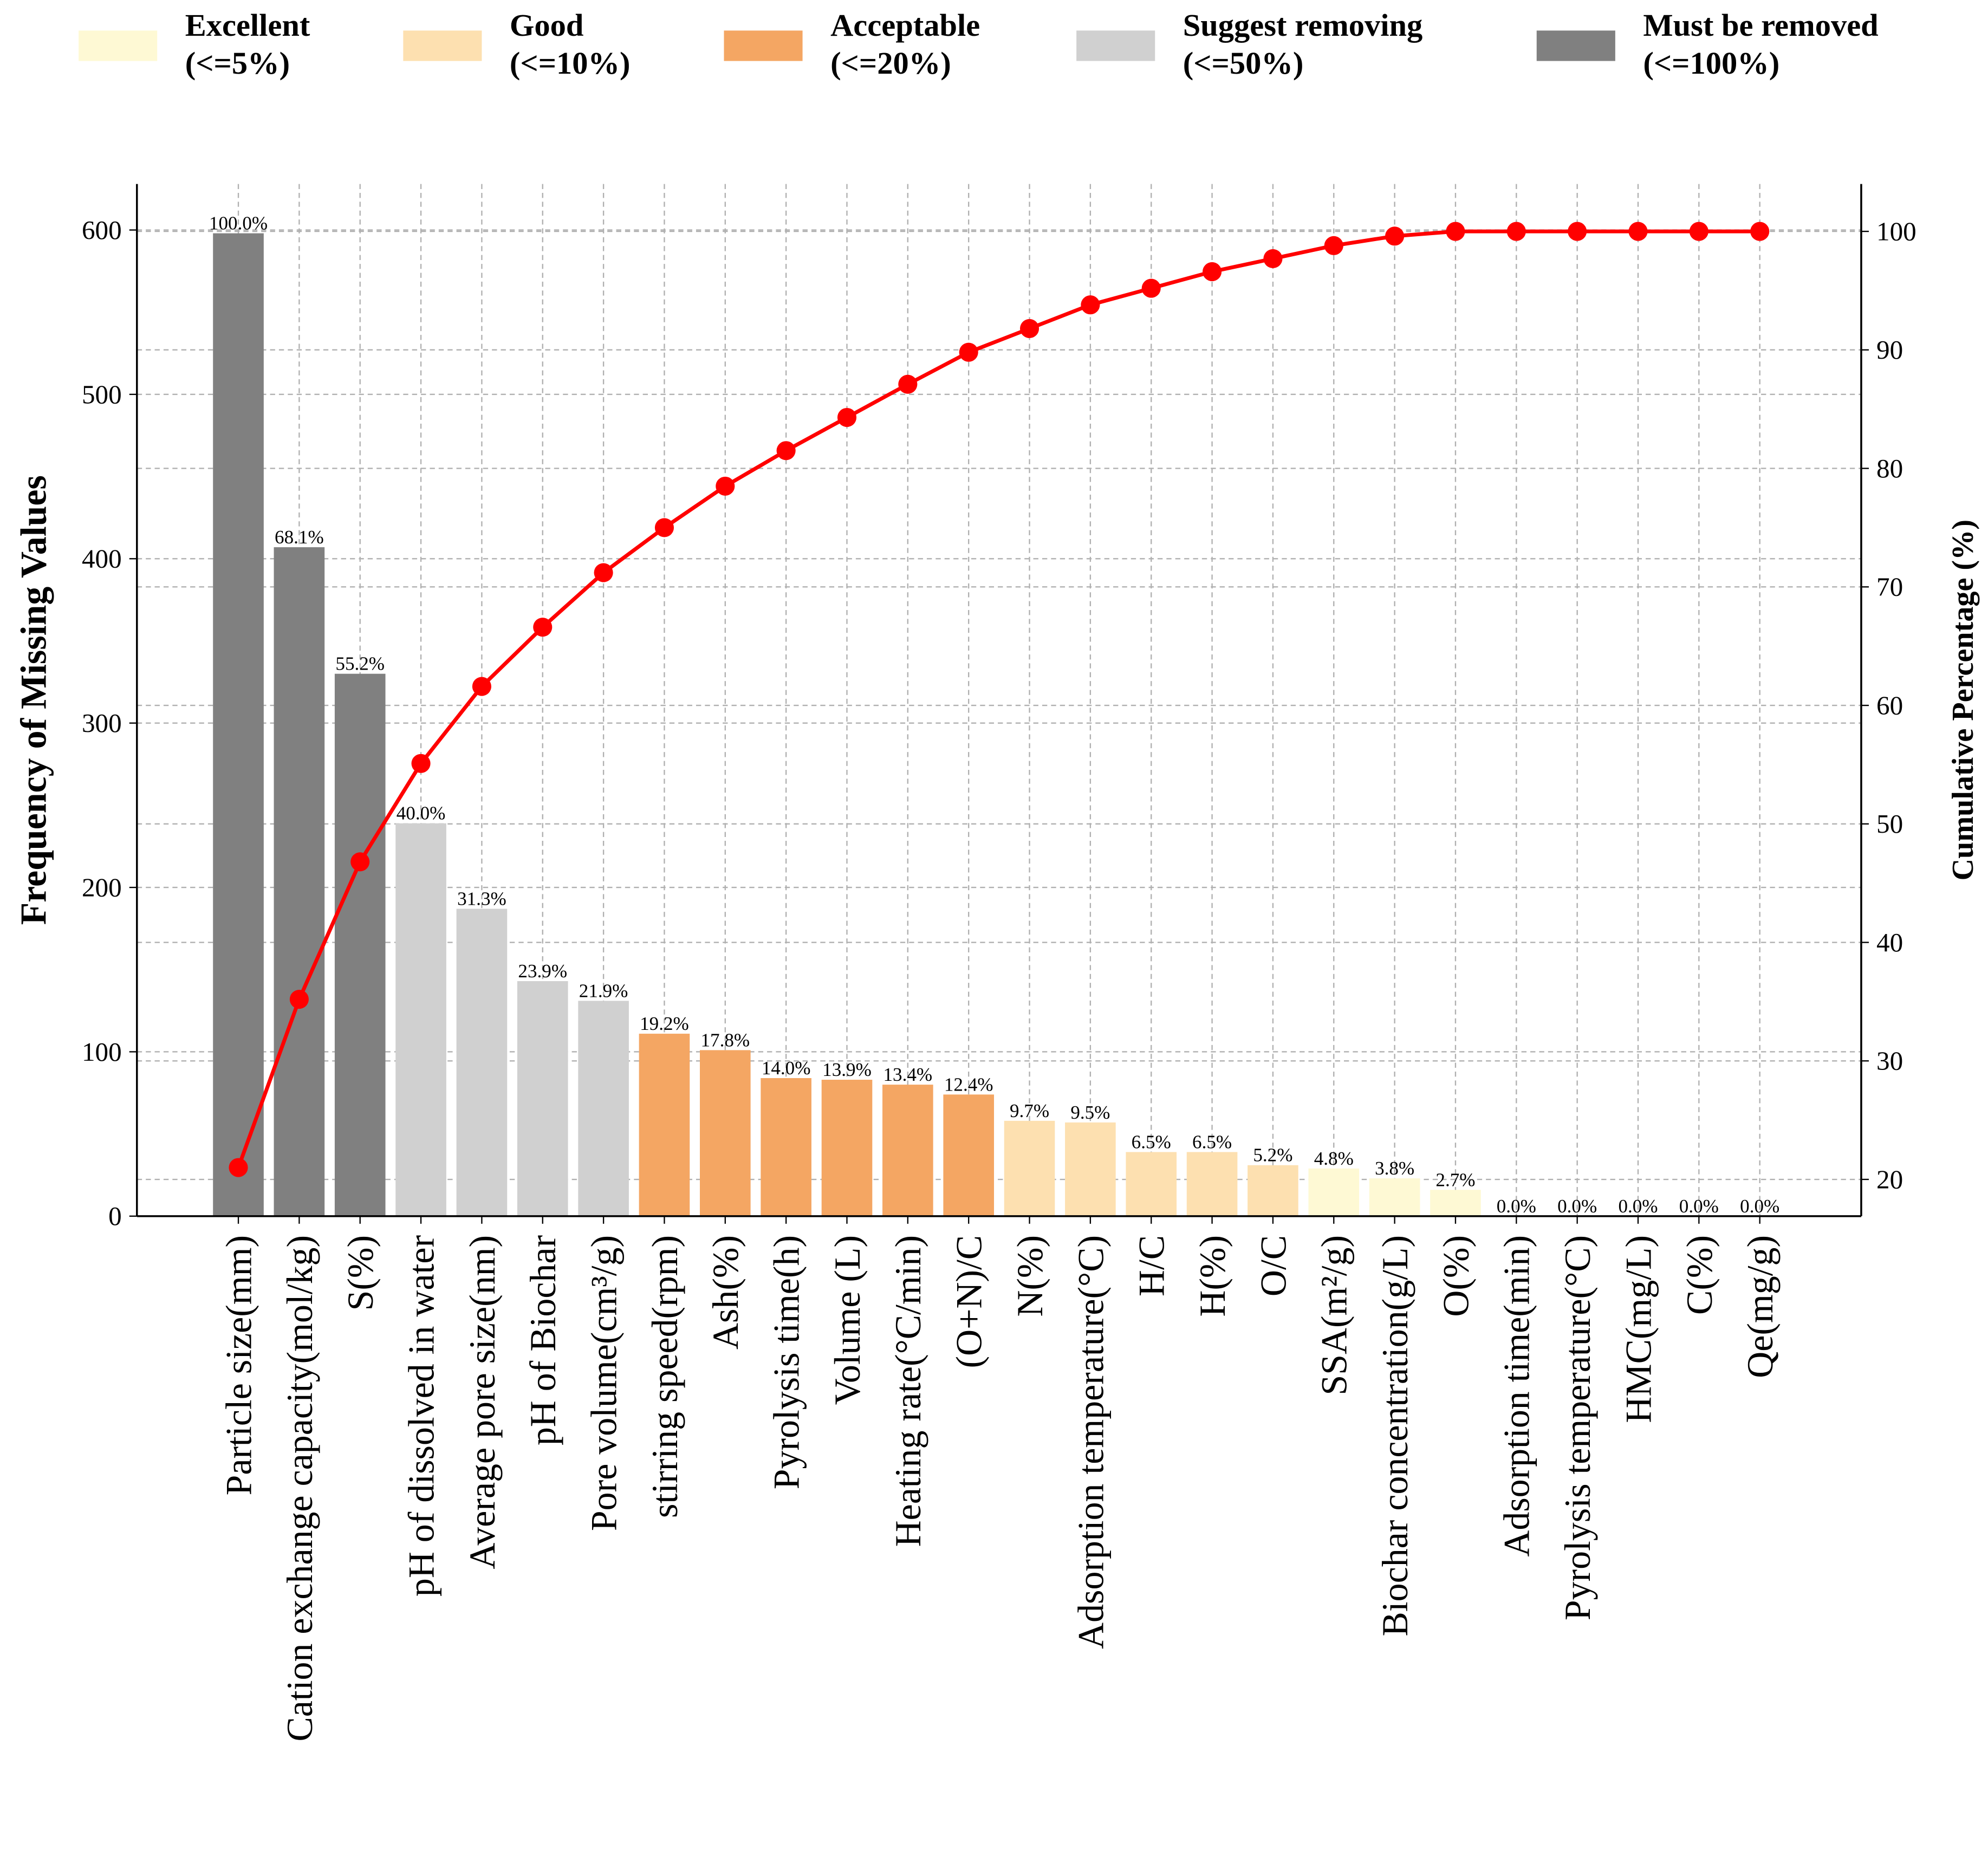 This screenshot has height=1849, width=1988. I want to click on legend-label: Must be removed, so click(1760, 25).